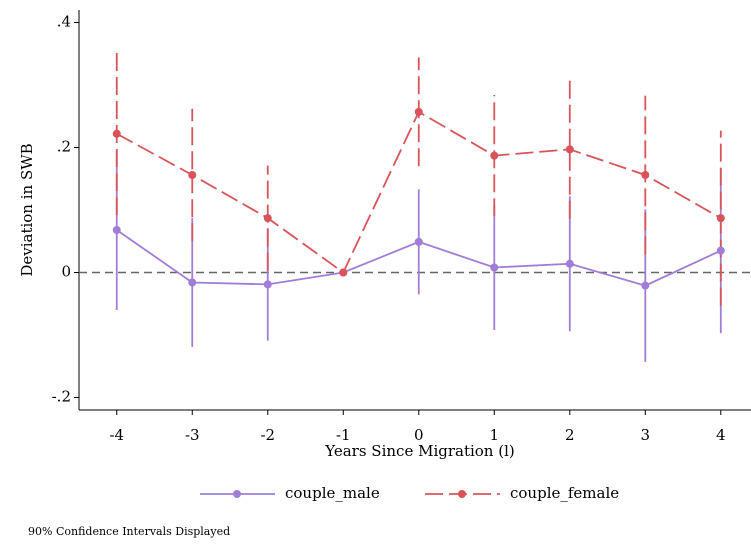 This screenshot has height=547, width=751. I want to click on y-tick-label: 0, so click(66, 272).